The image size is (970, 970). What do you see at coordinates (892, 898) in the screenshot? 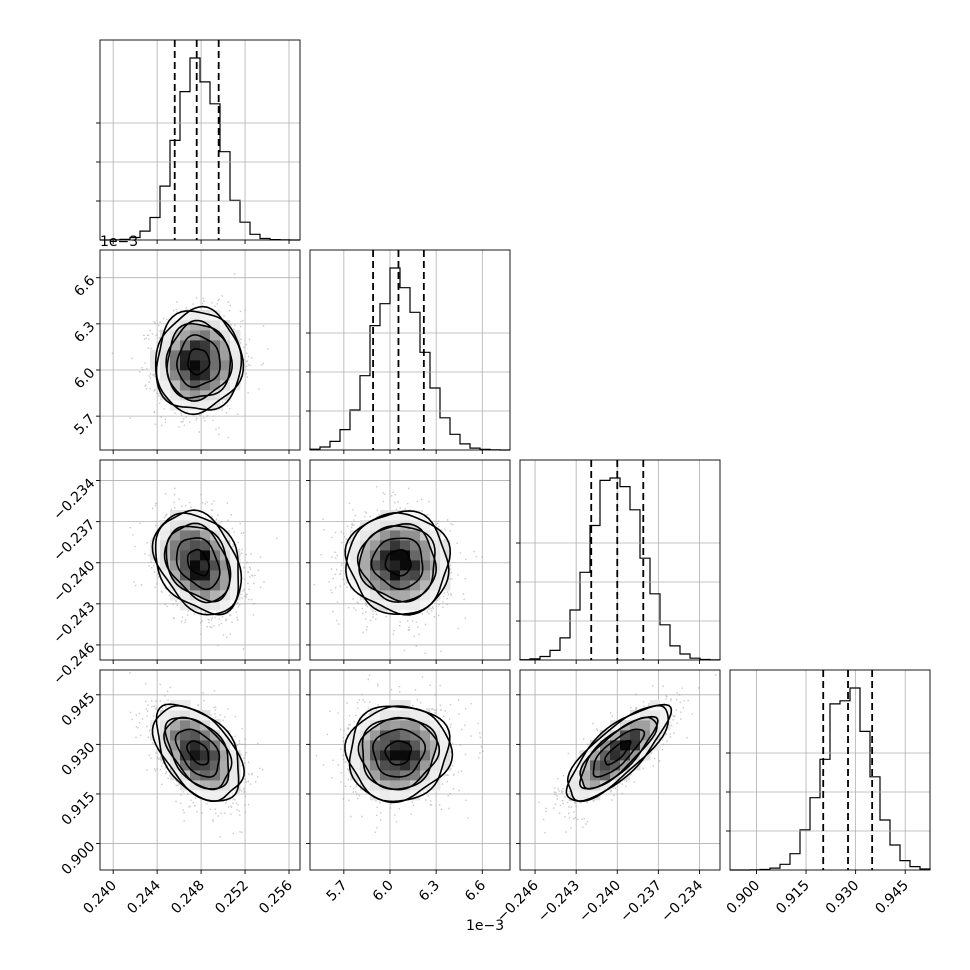
I see `x-tick-label: 0.945` at bounding box center [892, 898].